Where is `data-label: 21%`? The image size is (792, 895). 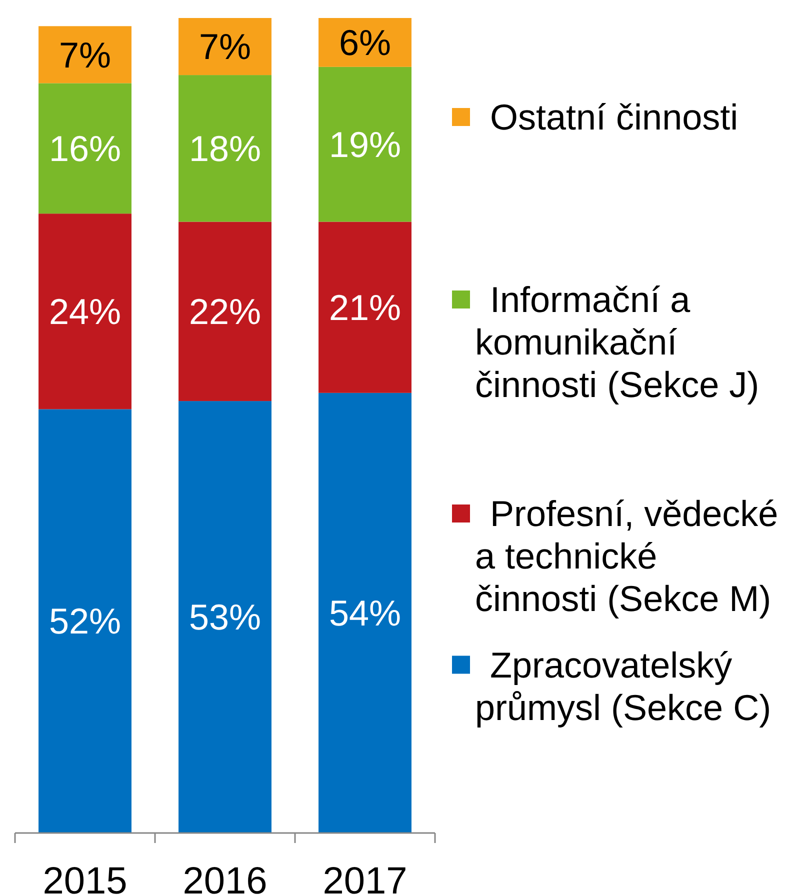
data-label: 21% is located at coordinates (365, 307).